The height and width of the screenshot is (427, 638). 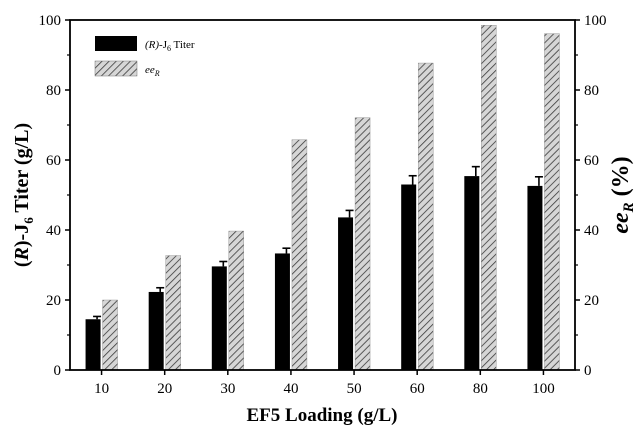 What do you see at coordinates (101, 389) in the screenshot?
I see `x-tick-label-10: 10` at bounding box center [101, 389].